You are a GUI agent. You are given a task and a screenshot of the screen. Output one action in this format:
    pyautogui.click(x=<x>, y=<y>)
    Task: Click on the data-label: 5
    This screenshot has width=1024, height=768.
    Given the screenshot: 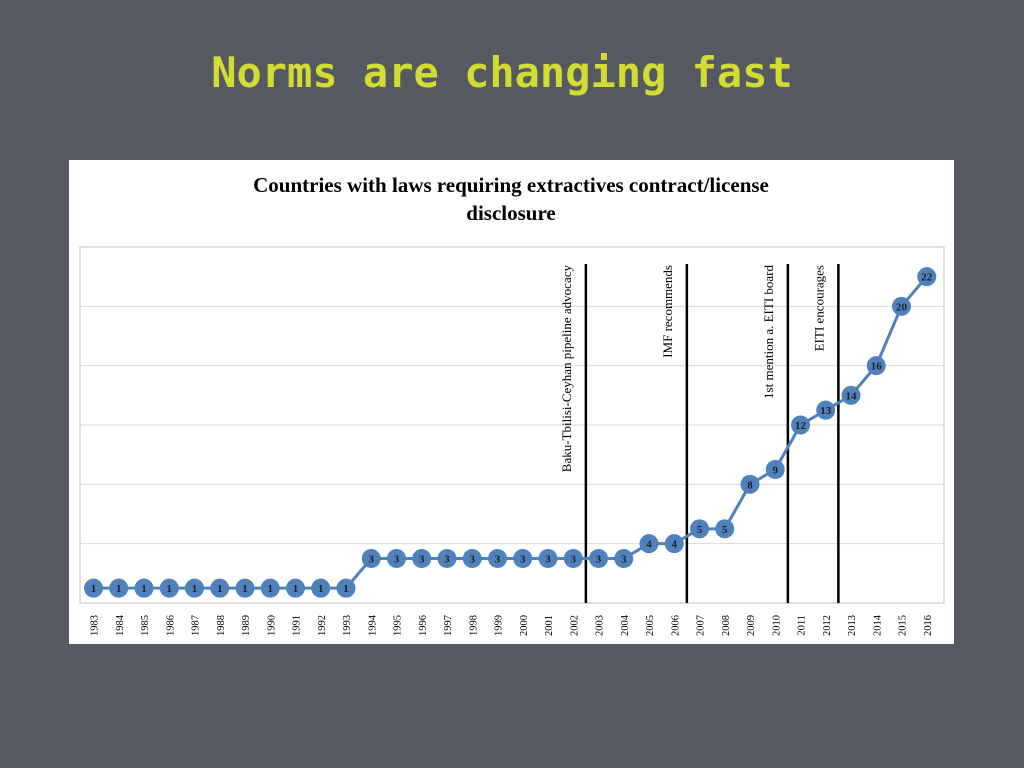 What is the action you would take?
    pyautogui.click(x=700, y=530)
    